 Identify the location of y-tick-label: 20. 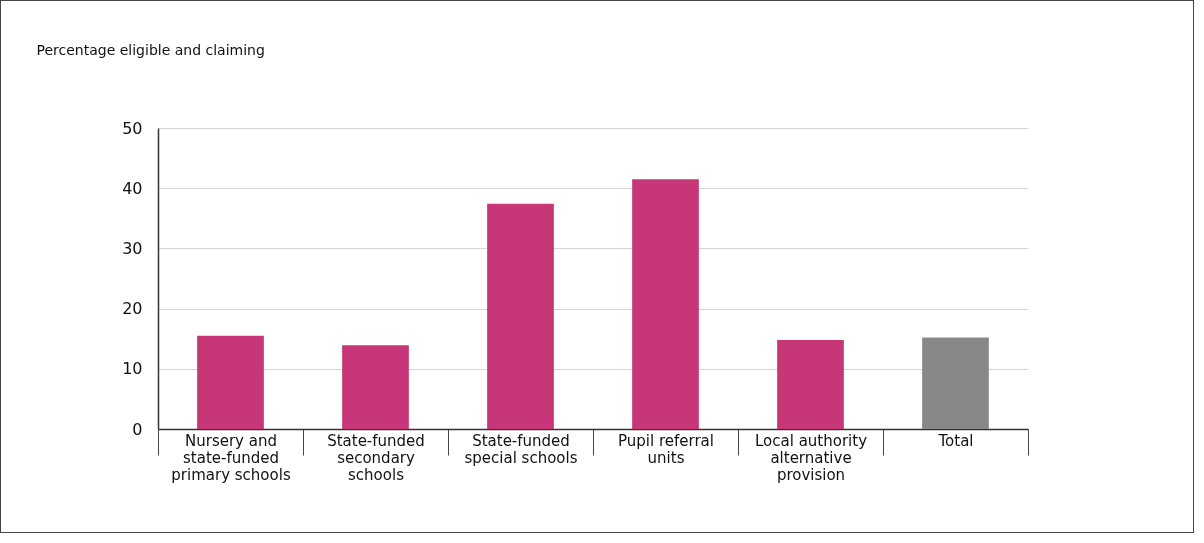
(132, 309).